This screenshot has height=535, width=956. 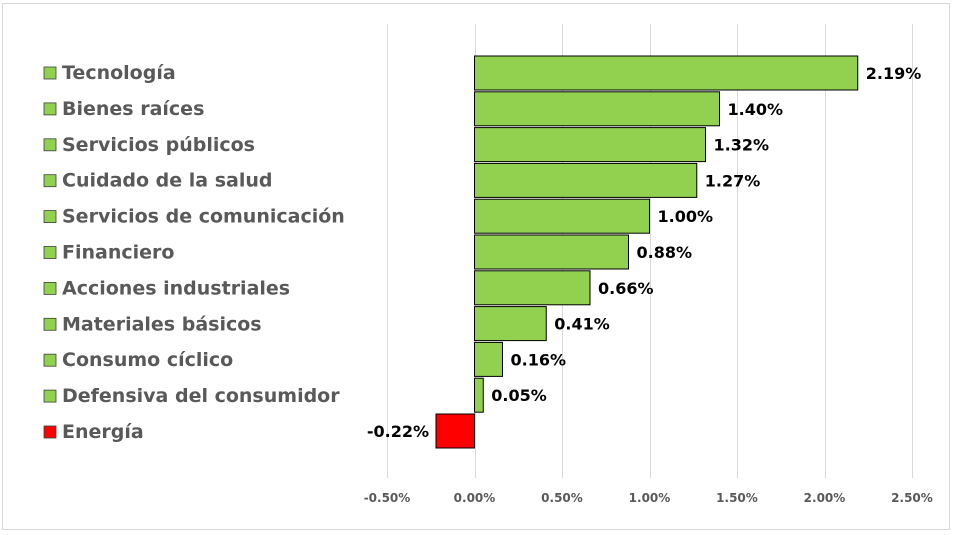 I want to click on data-label: 1.27%, so click(x=733, y=180).